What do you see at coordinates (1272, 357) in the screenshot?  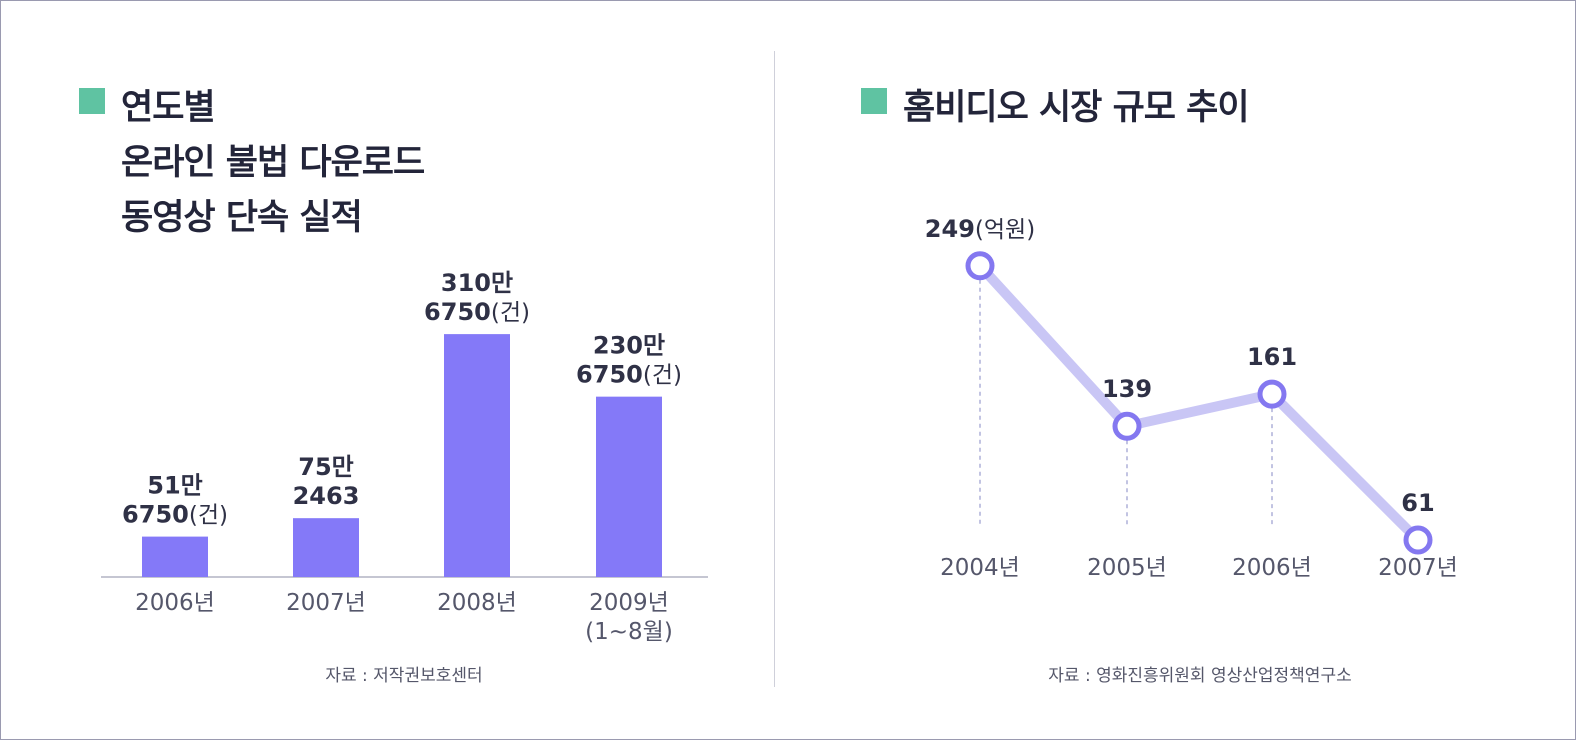 I see `point-value-label-2: 161` at bounding box center [1272, 357].